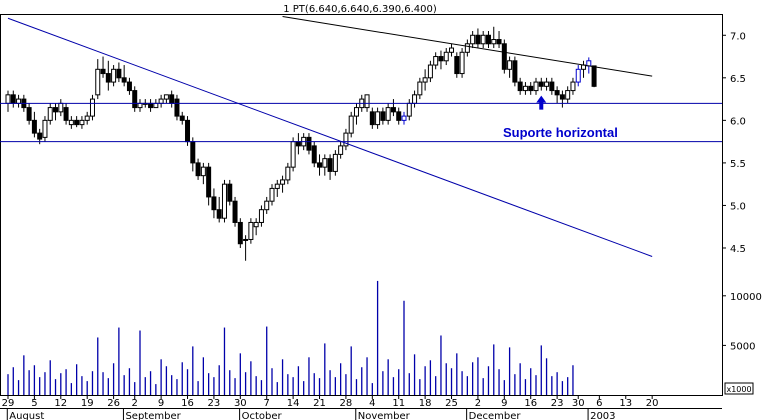 This screenshot has width=764, height=420. I want to click on day-tick-label: 28, so click(346, 403).